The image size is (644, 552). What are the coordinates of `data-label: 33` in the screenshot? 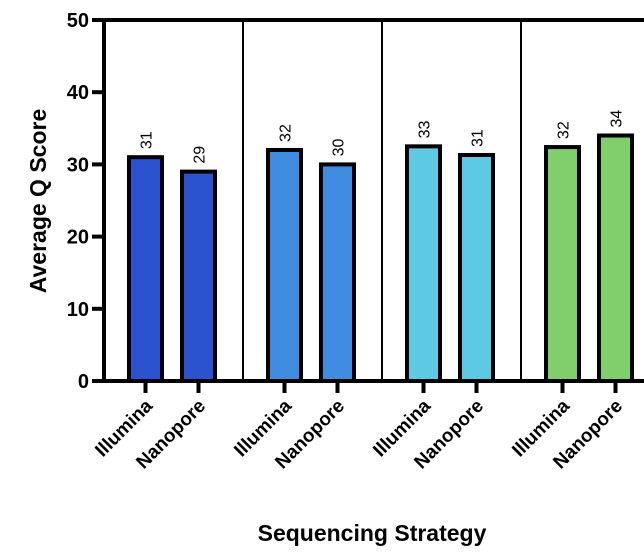 It's located at (425, 129).